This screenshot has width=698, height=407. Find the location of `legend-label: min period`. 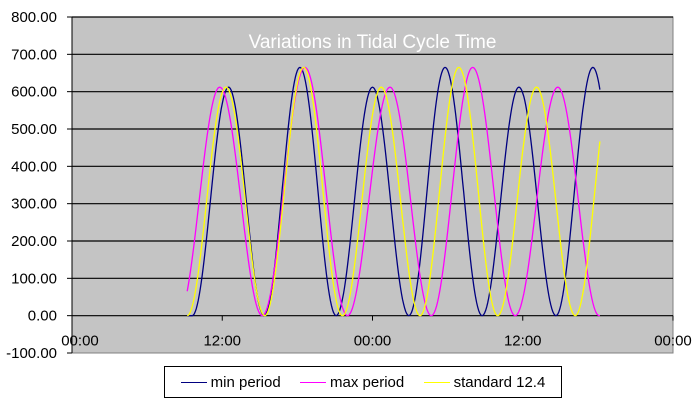

legend-label: min period is located at coordinates (245, 382).